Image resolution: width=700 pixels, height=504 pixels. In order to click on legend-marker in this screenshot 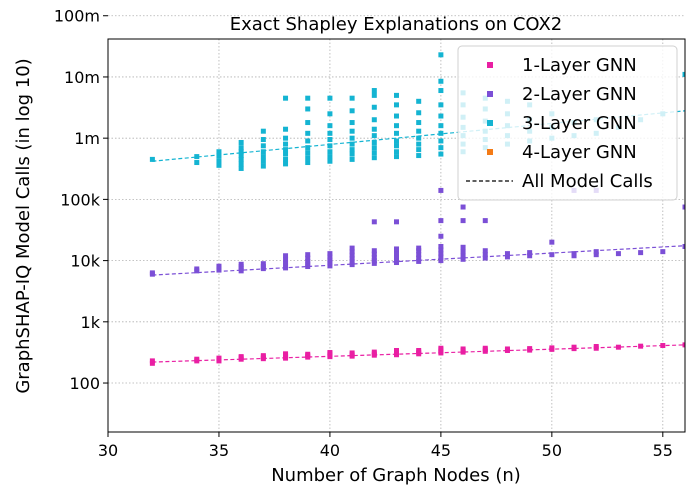, I will do `click(490, 123)`.